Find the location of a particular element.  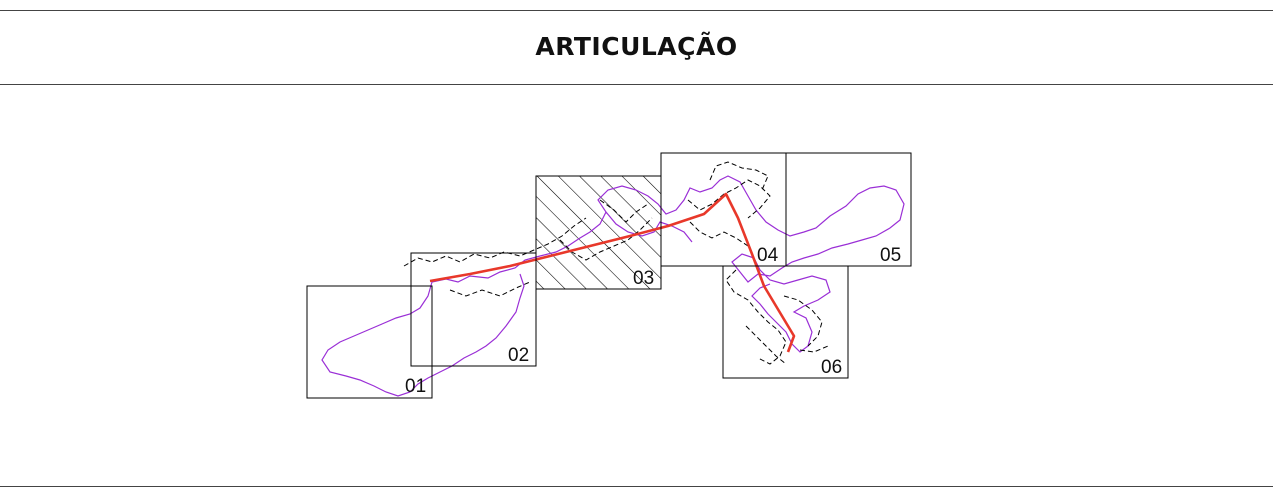

sheet-06-label: 06 is located at coordinates (831, 367).